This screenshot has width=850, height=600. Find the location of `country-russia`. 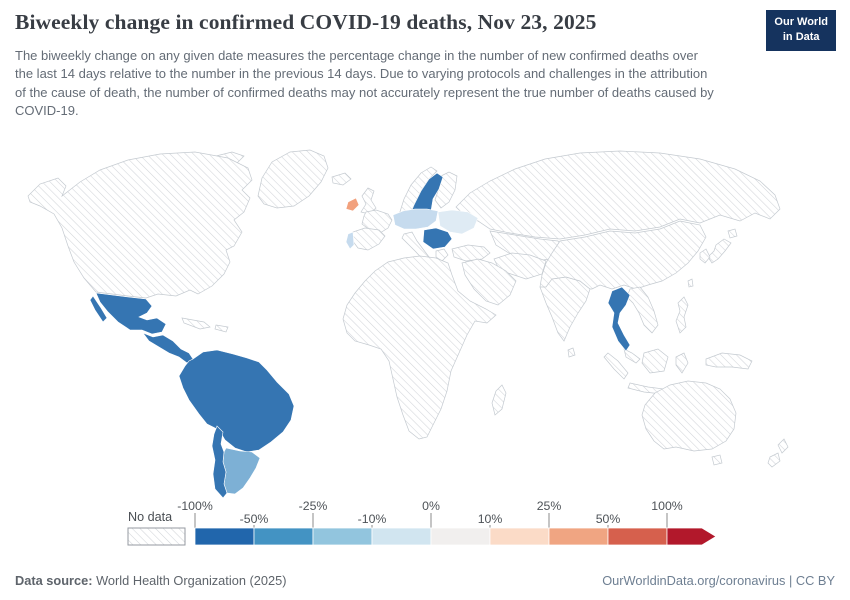

country-russia is located at coordinates (618, 195).